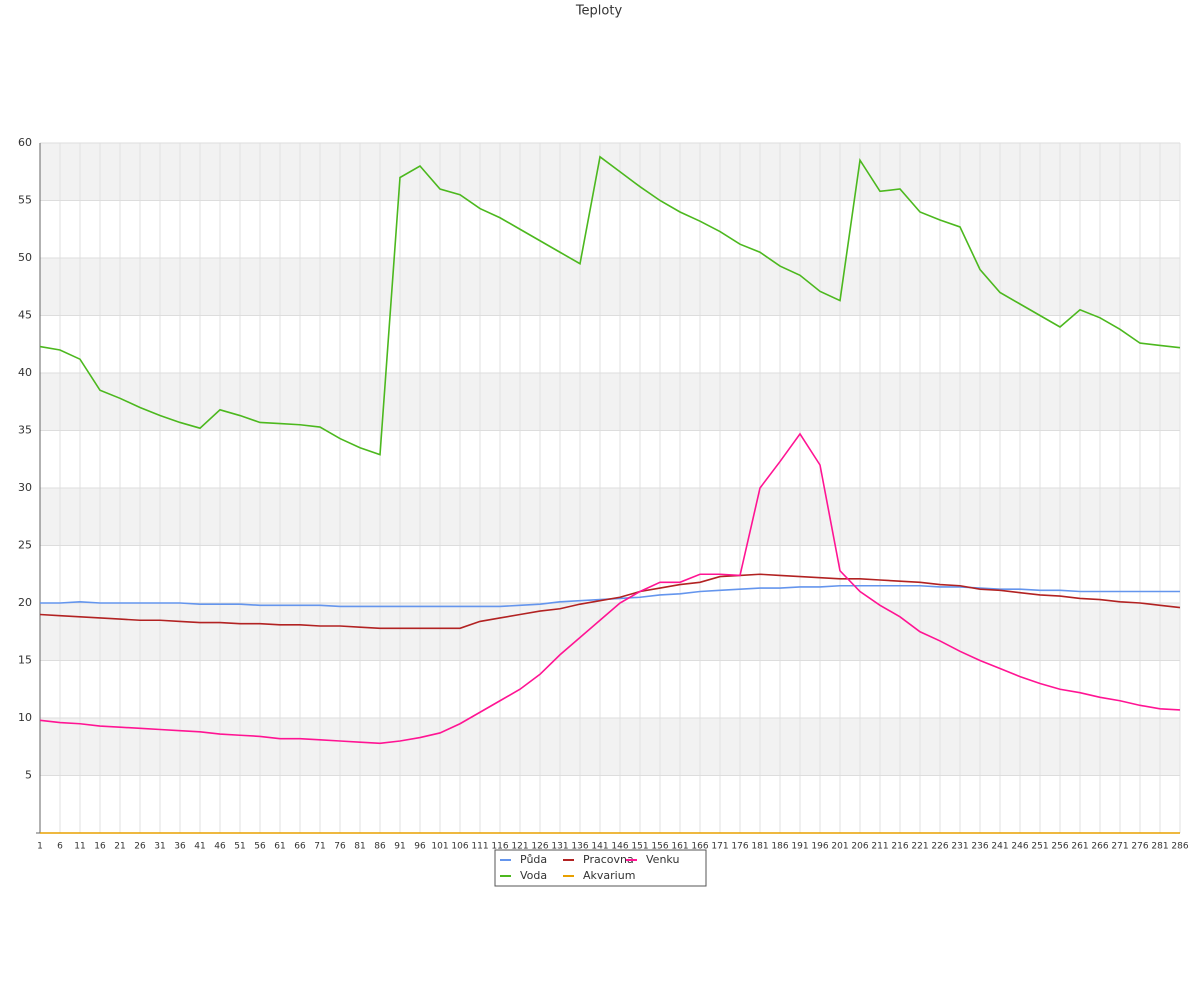 This screenshot has width=1200, height=1004. I want to click on x-tick-label: 201, so click(839, 847).